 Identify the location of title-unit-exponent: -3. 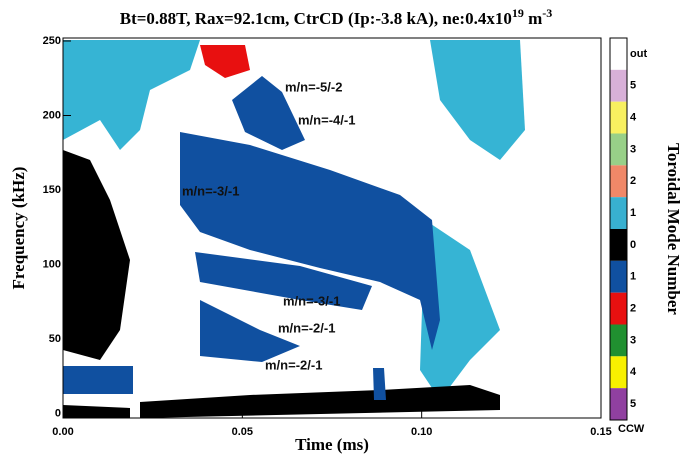
(547, 13).